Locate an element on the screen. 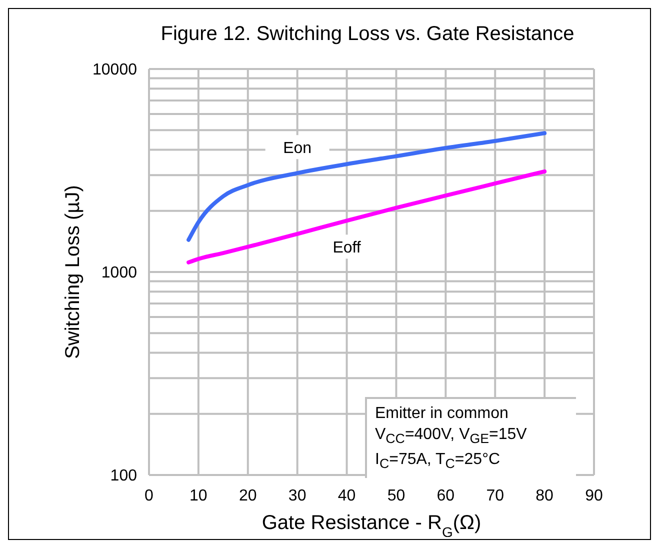 The width and height of the screenshot is (659, 548). x-tick-label: 90 is located at coordinates (594, 495).